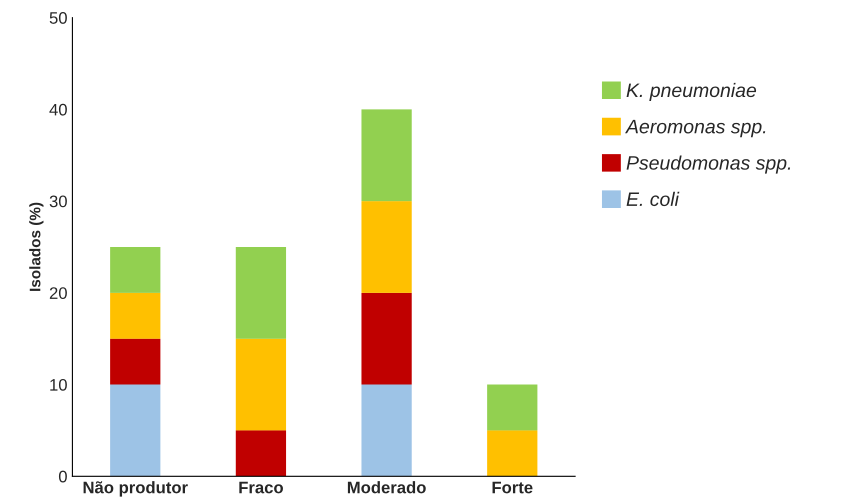 The image size is (852, 504). I want to click on y-tick-label: 50, so click(58, 18).